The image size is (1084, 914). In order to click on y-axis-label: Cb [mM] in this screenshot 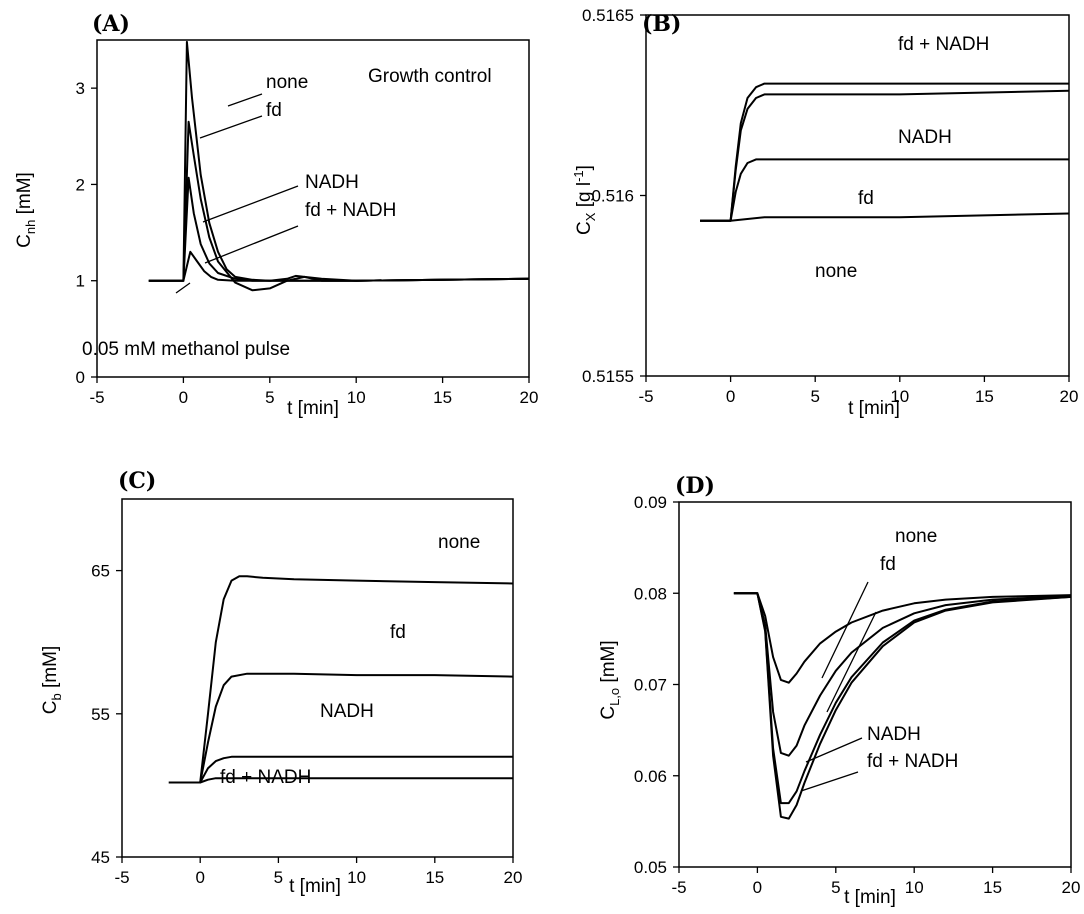, I will do `click(52, 680)`.